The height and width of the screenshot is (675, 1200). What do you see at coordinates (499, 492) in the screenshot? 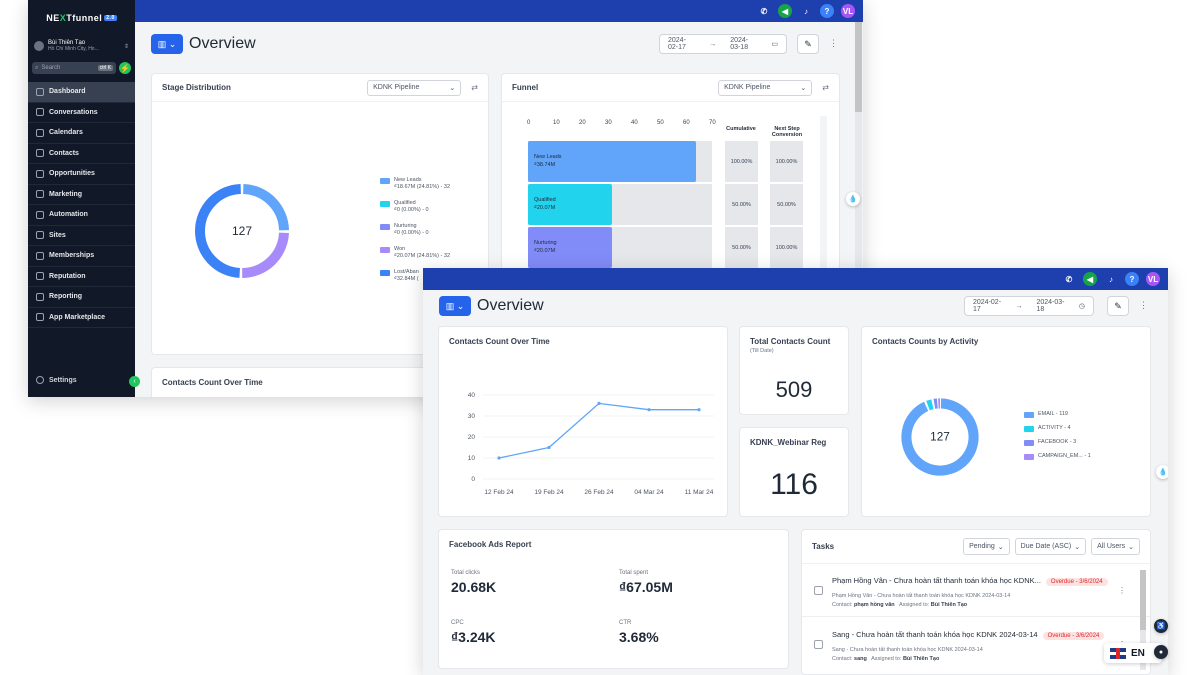
I see `x-tick-label: 12 Feb 24` at bounding box center [499, 492].